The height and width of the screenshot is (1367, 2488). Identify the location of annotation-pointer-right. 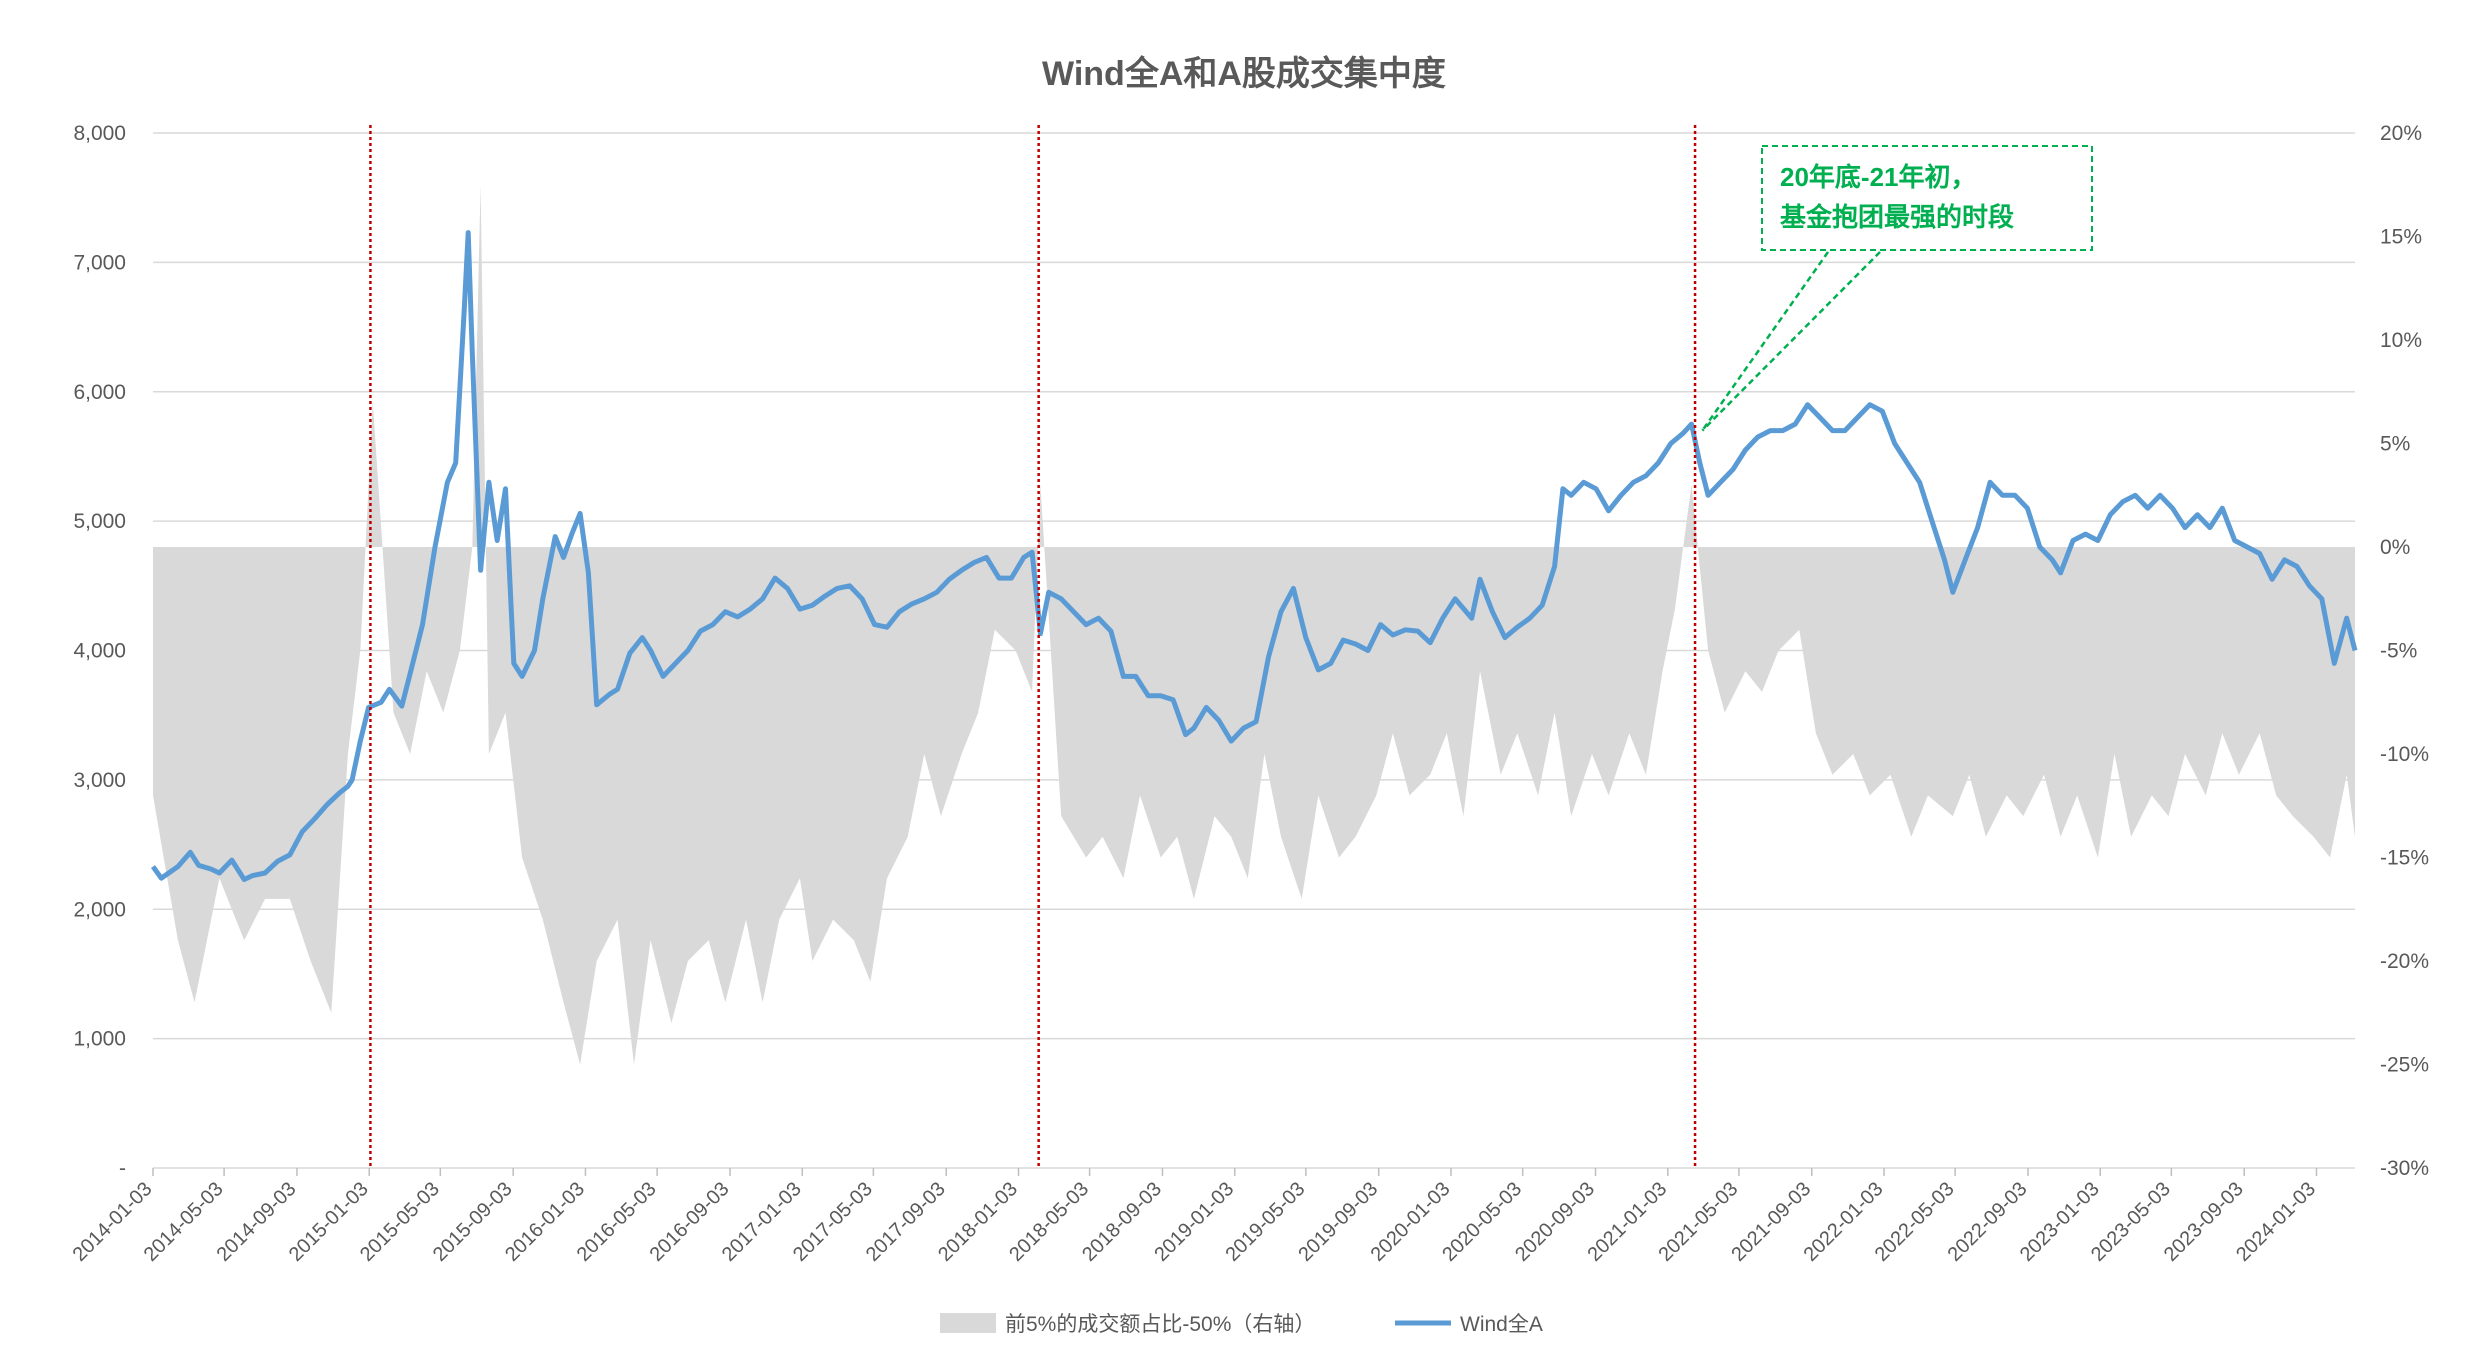
(1791, 341).